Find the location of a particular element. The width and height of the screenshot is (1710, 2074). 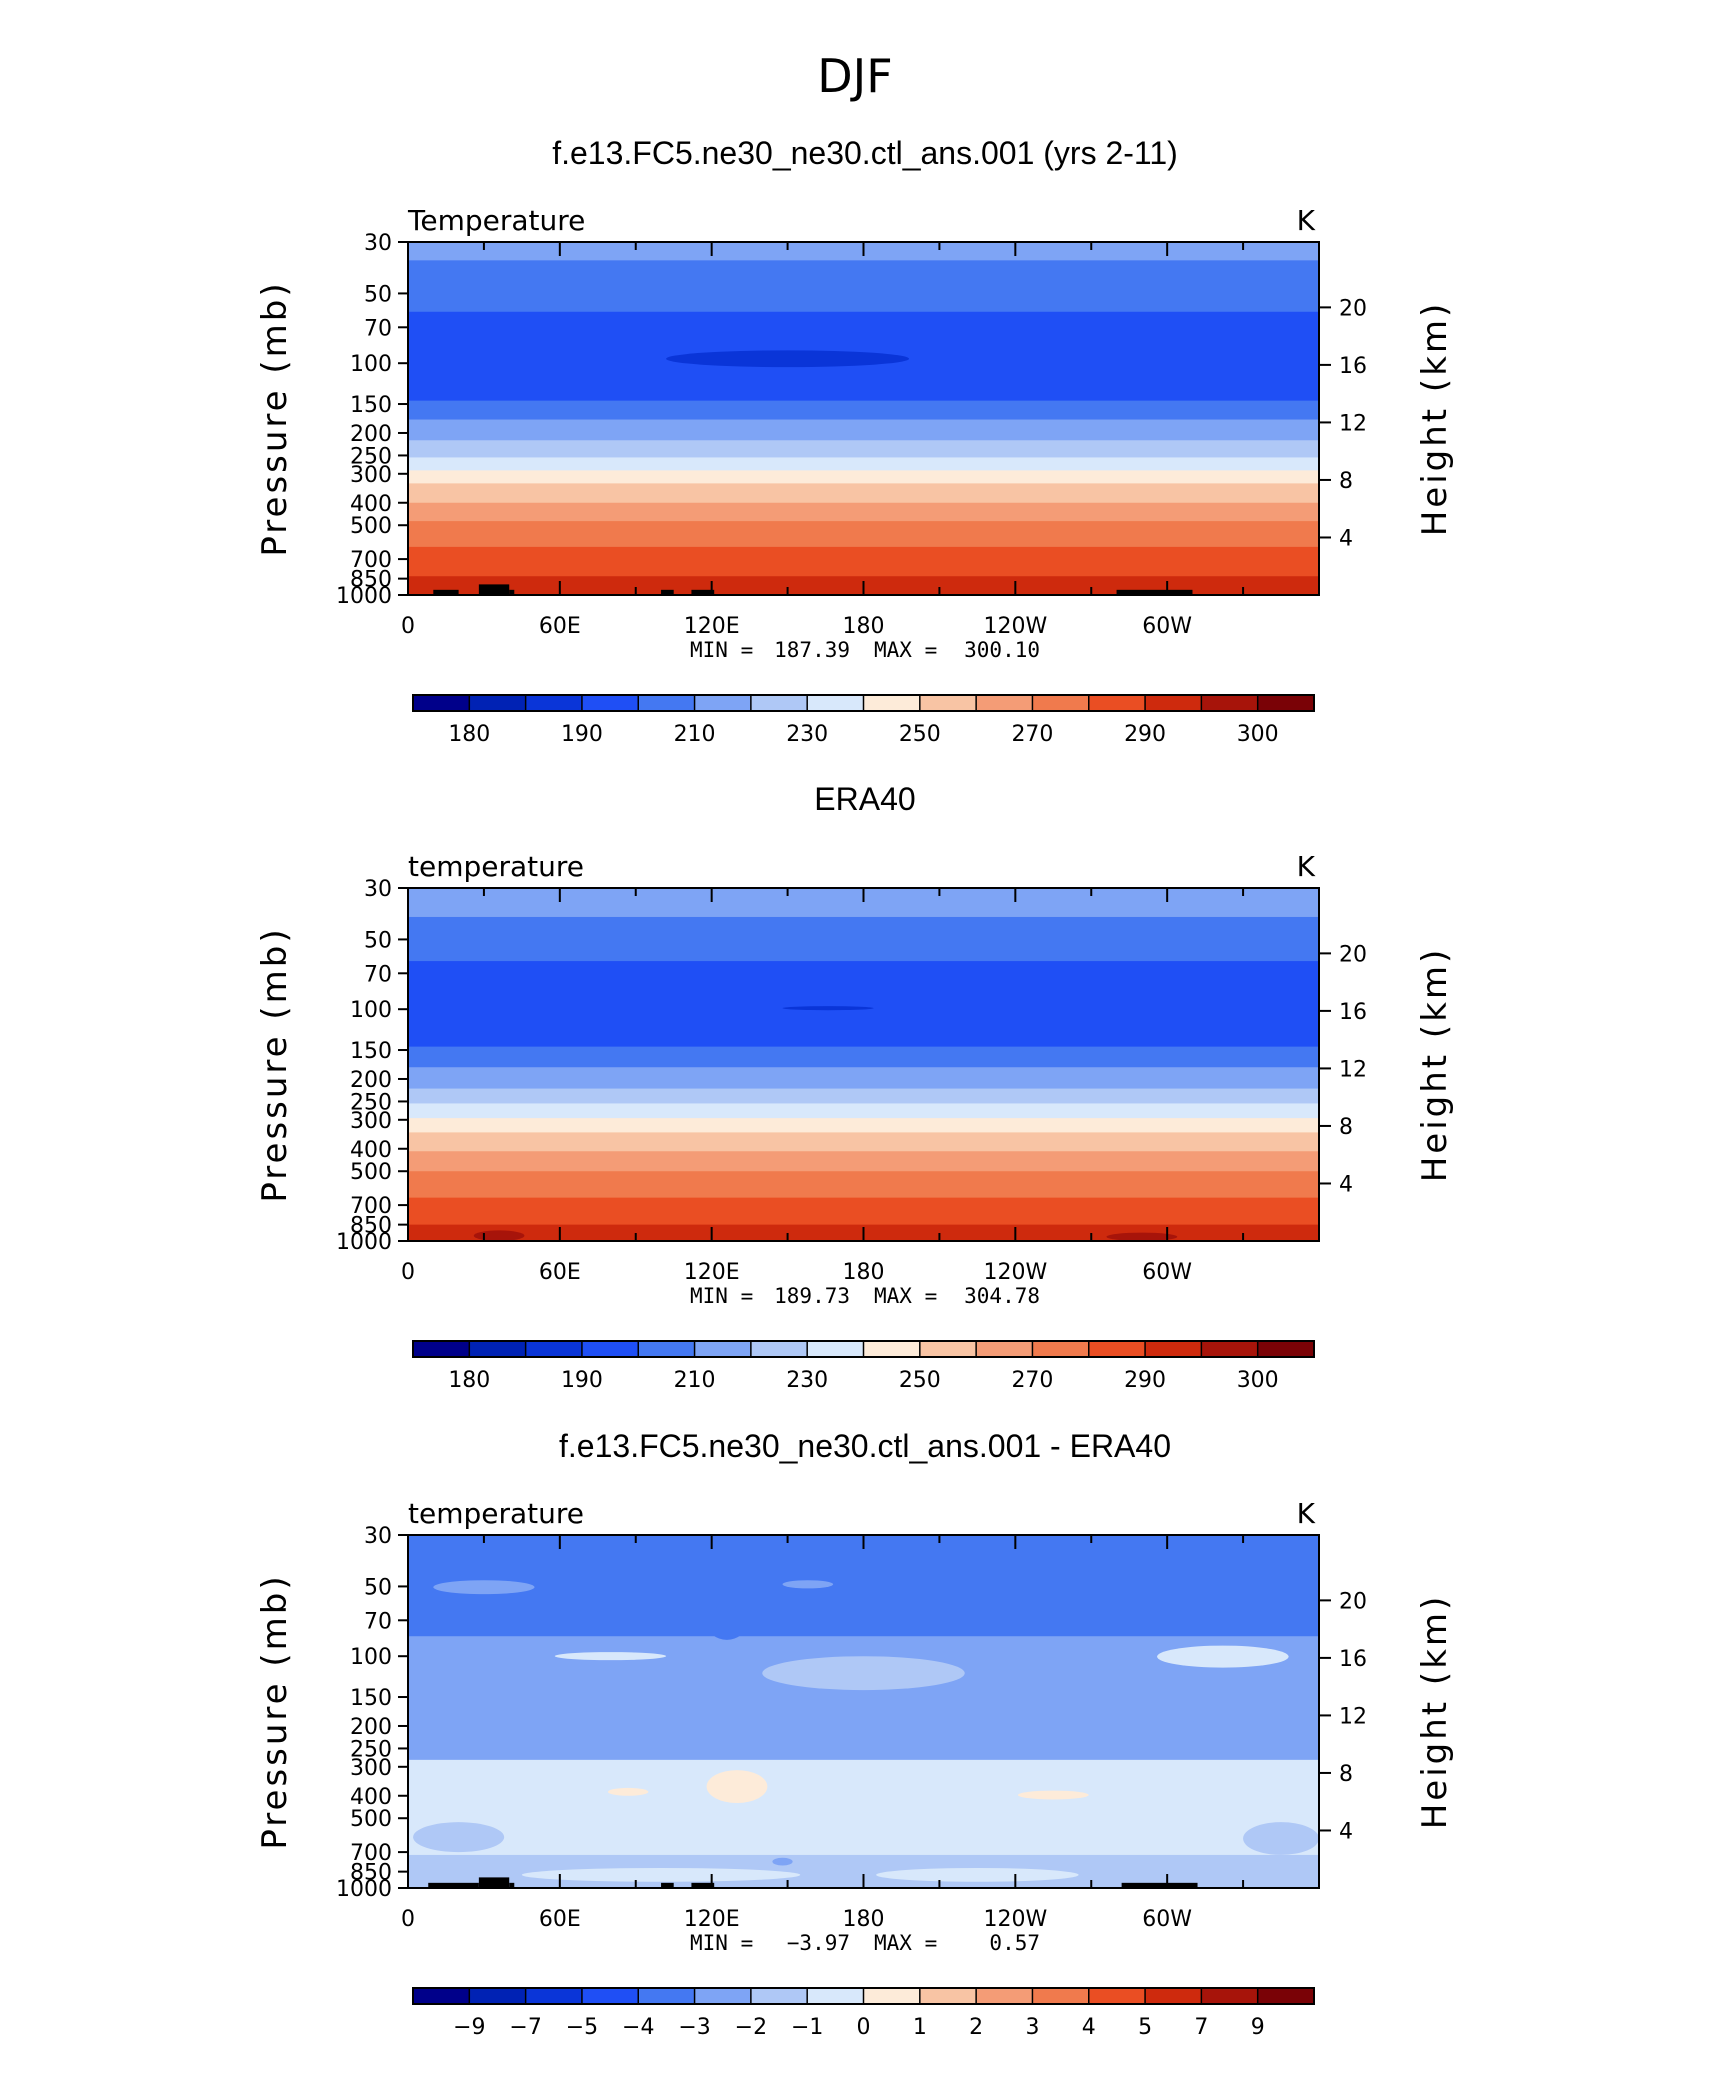

colorbar-label: 7 is located at coordinates (1201, 2027).